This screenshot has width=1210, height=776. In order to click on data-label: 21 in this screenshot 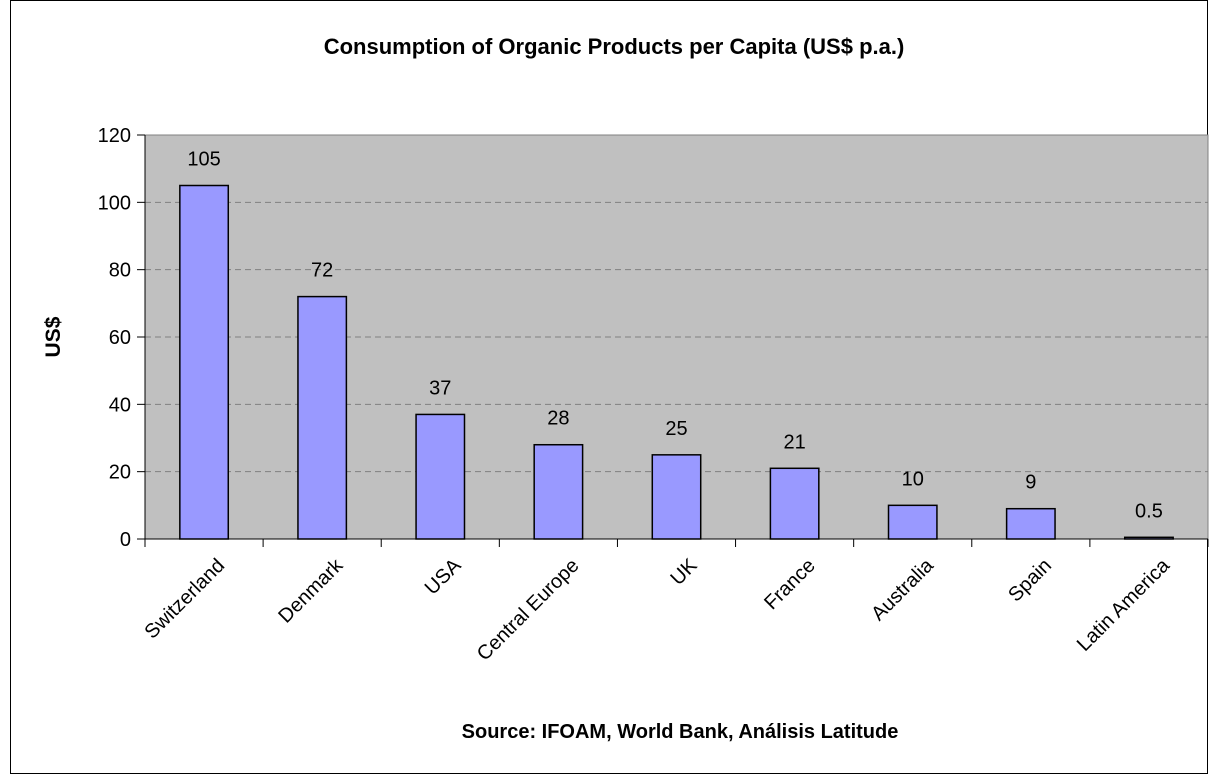, I will do `click(794, 442)`.